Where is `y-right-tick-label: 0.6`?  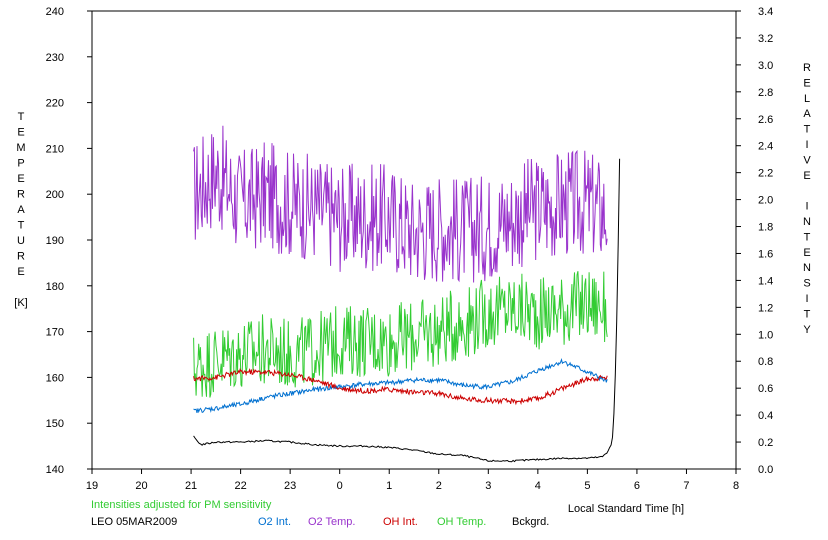
y-right-tick-label: 0.6 is located at coordinates (765, 389).